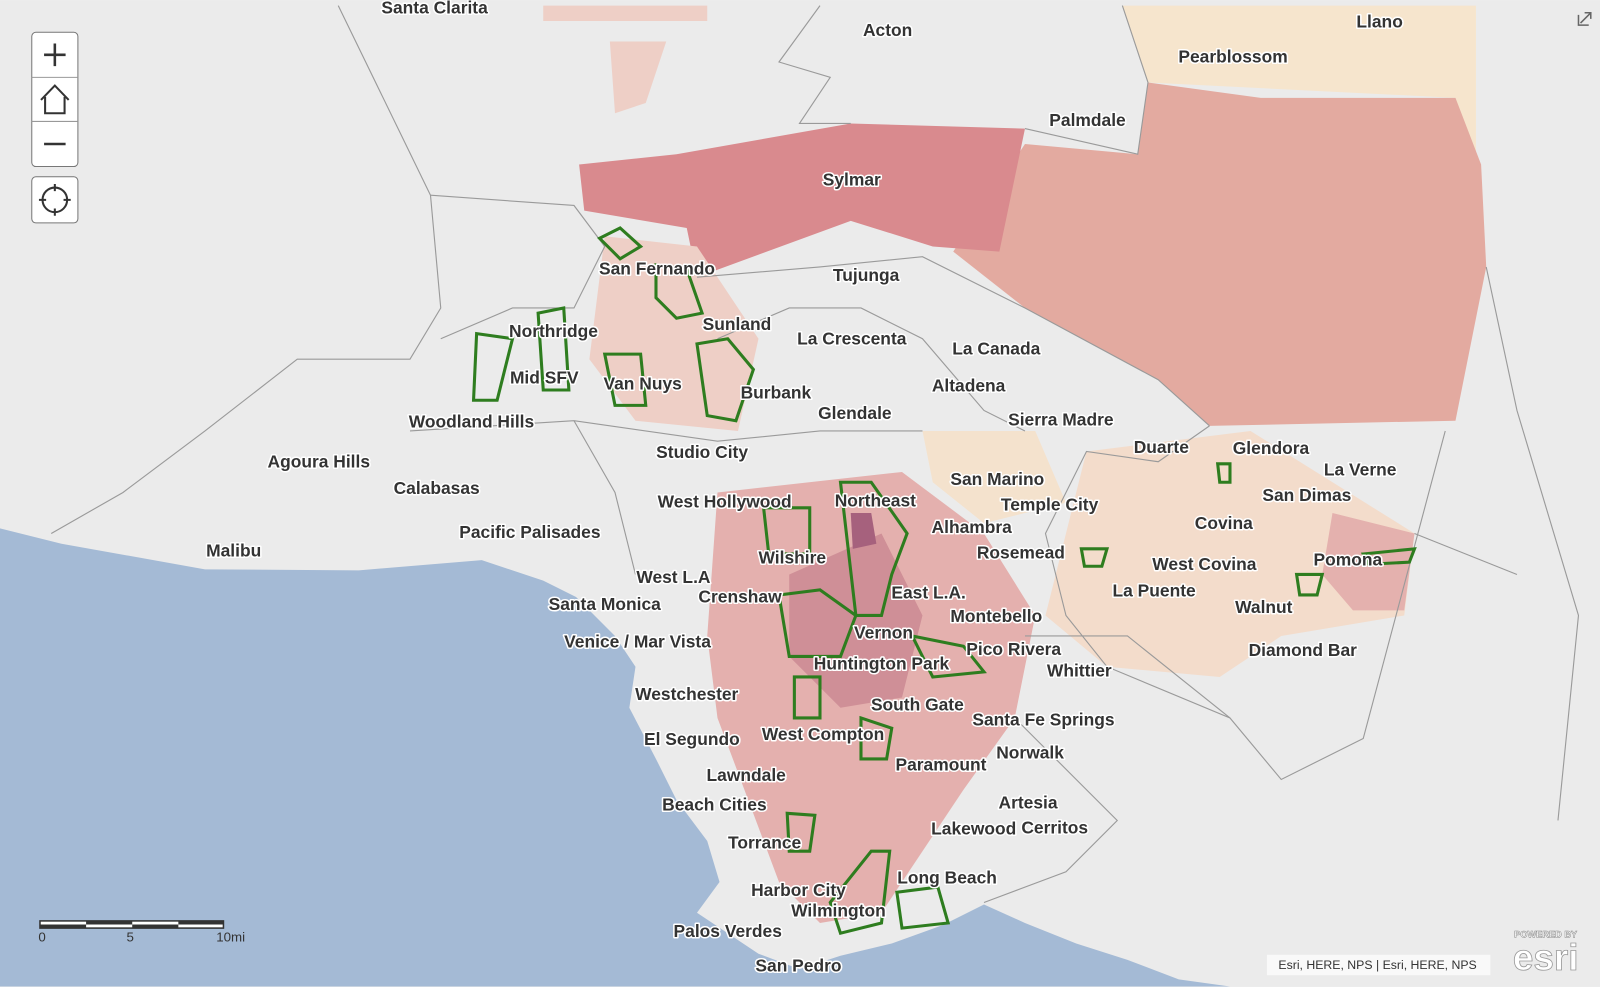  What do you see at coordinates (1043, 720) in the screenshot?
I see `place-label: Santa Fe Springs` at bounding box center [1043, 720].